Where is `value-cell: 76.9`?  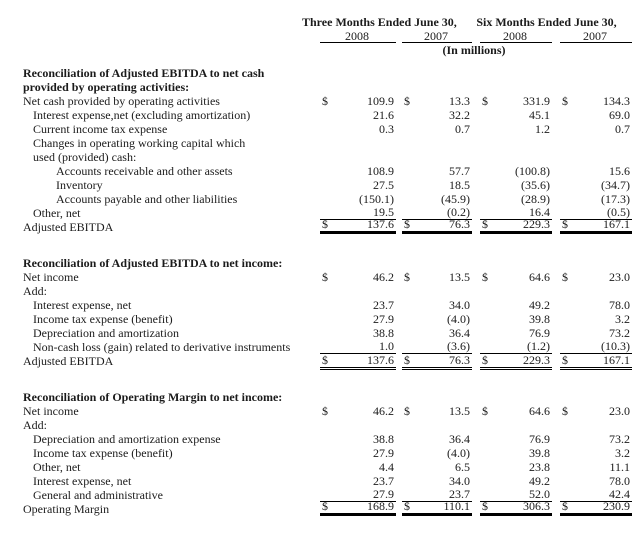
value-cell: 76.9 is located at coordinates (516, 439).